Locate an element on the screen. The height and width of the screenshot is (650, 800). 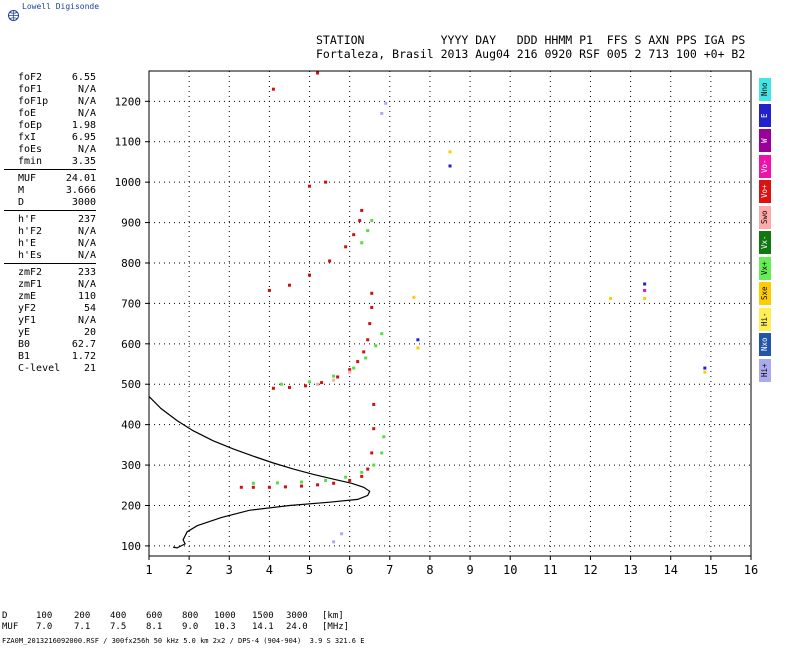
muf-unit: [MHz] is located at coordinates (336, 627).